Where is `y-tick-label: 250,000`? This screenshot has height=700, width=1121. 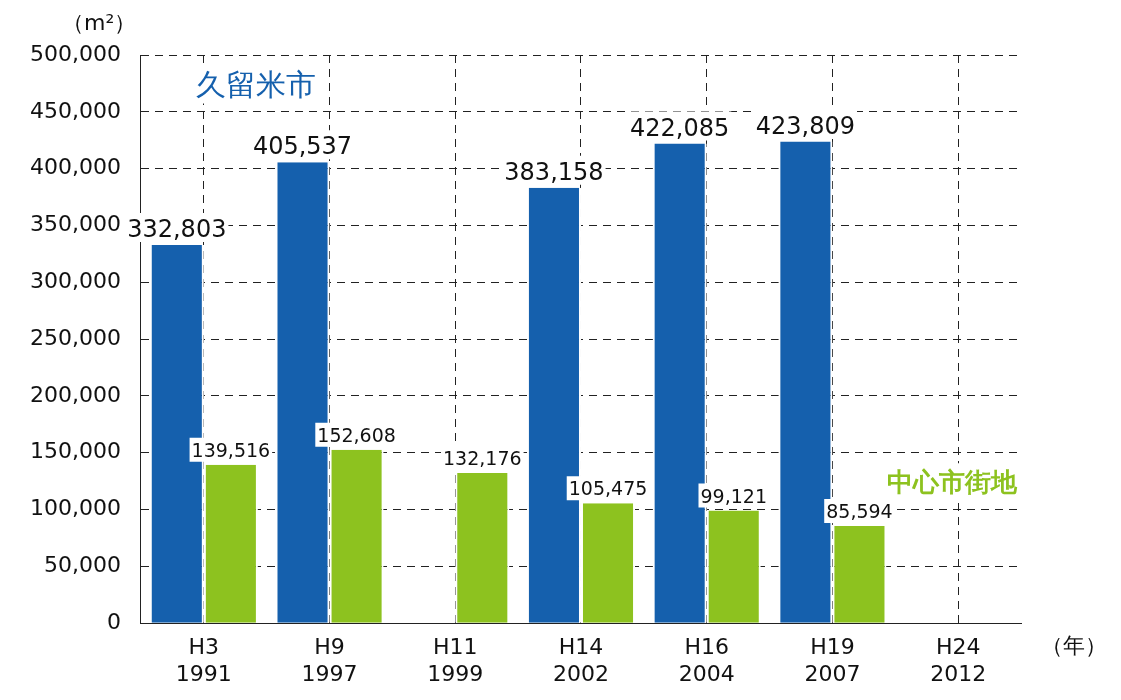
y-tick-label: 250,000 is located at coordinates (75, 337).